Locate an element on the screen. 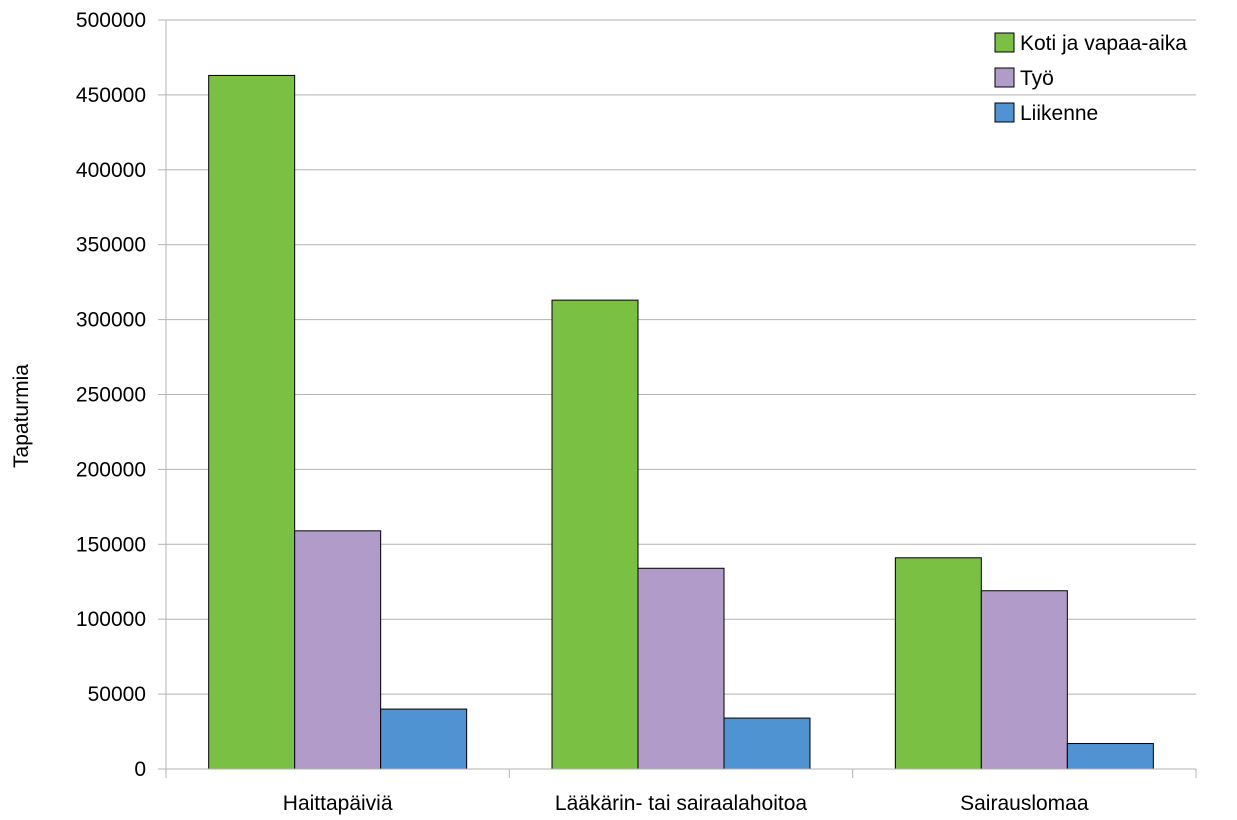 The width and height of the screenshot is (1237, 820). x-tick-label: Lääkärin- tai sairaalahoitoa is located at coordinates (681, 803).